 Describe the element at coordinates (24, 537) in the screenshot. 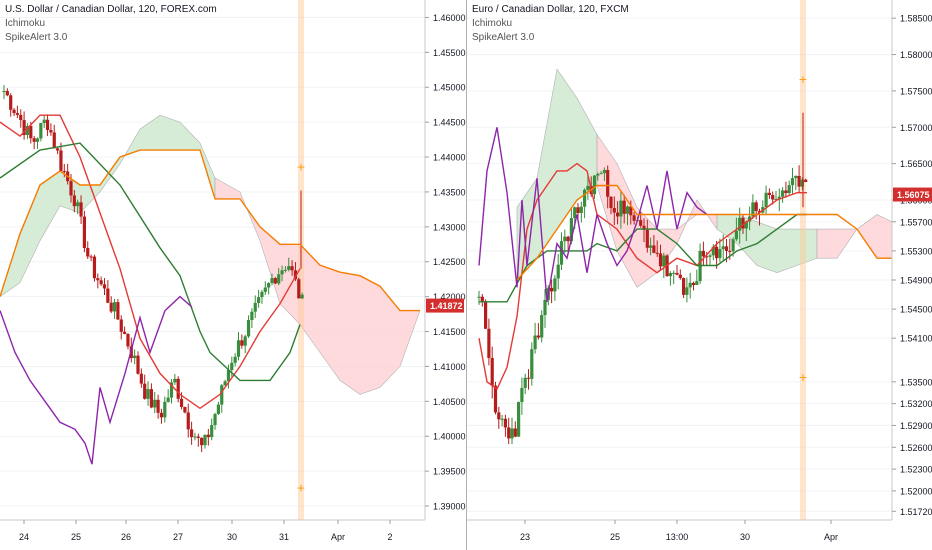

I see `time-tick-label: 24` at that location.